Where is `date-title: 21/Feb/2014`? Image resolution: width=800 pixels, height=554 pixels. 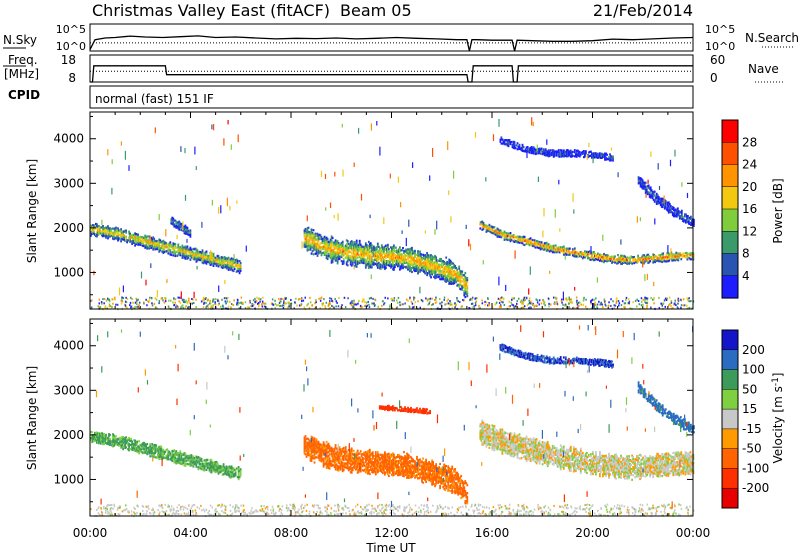 date-title: 21/Feb/2014 is located at coordinates (643, 10).